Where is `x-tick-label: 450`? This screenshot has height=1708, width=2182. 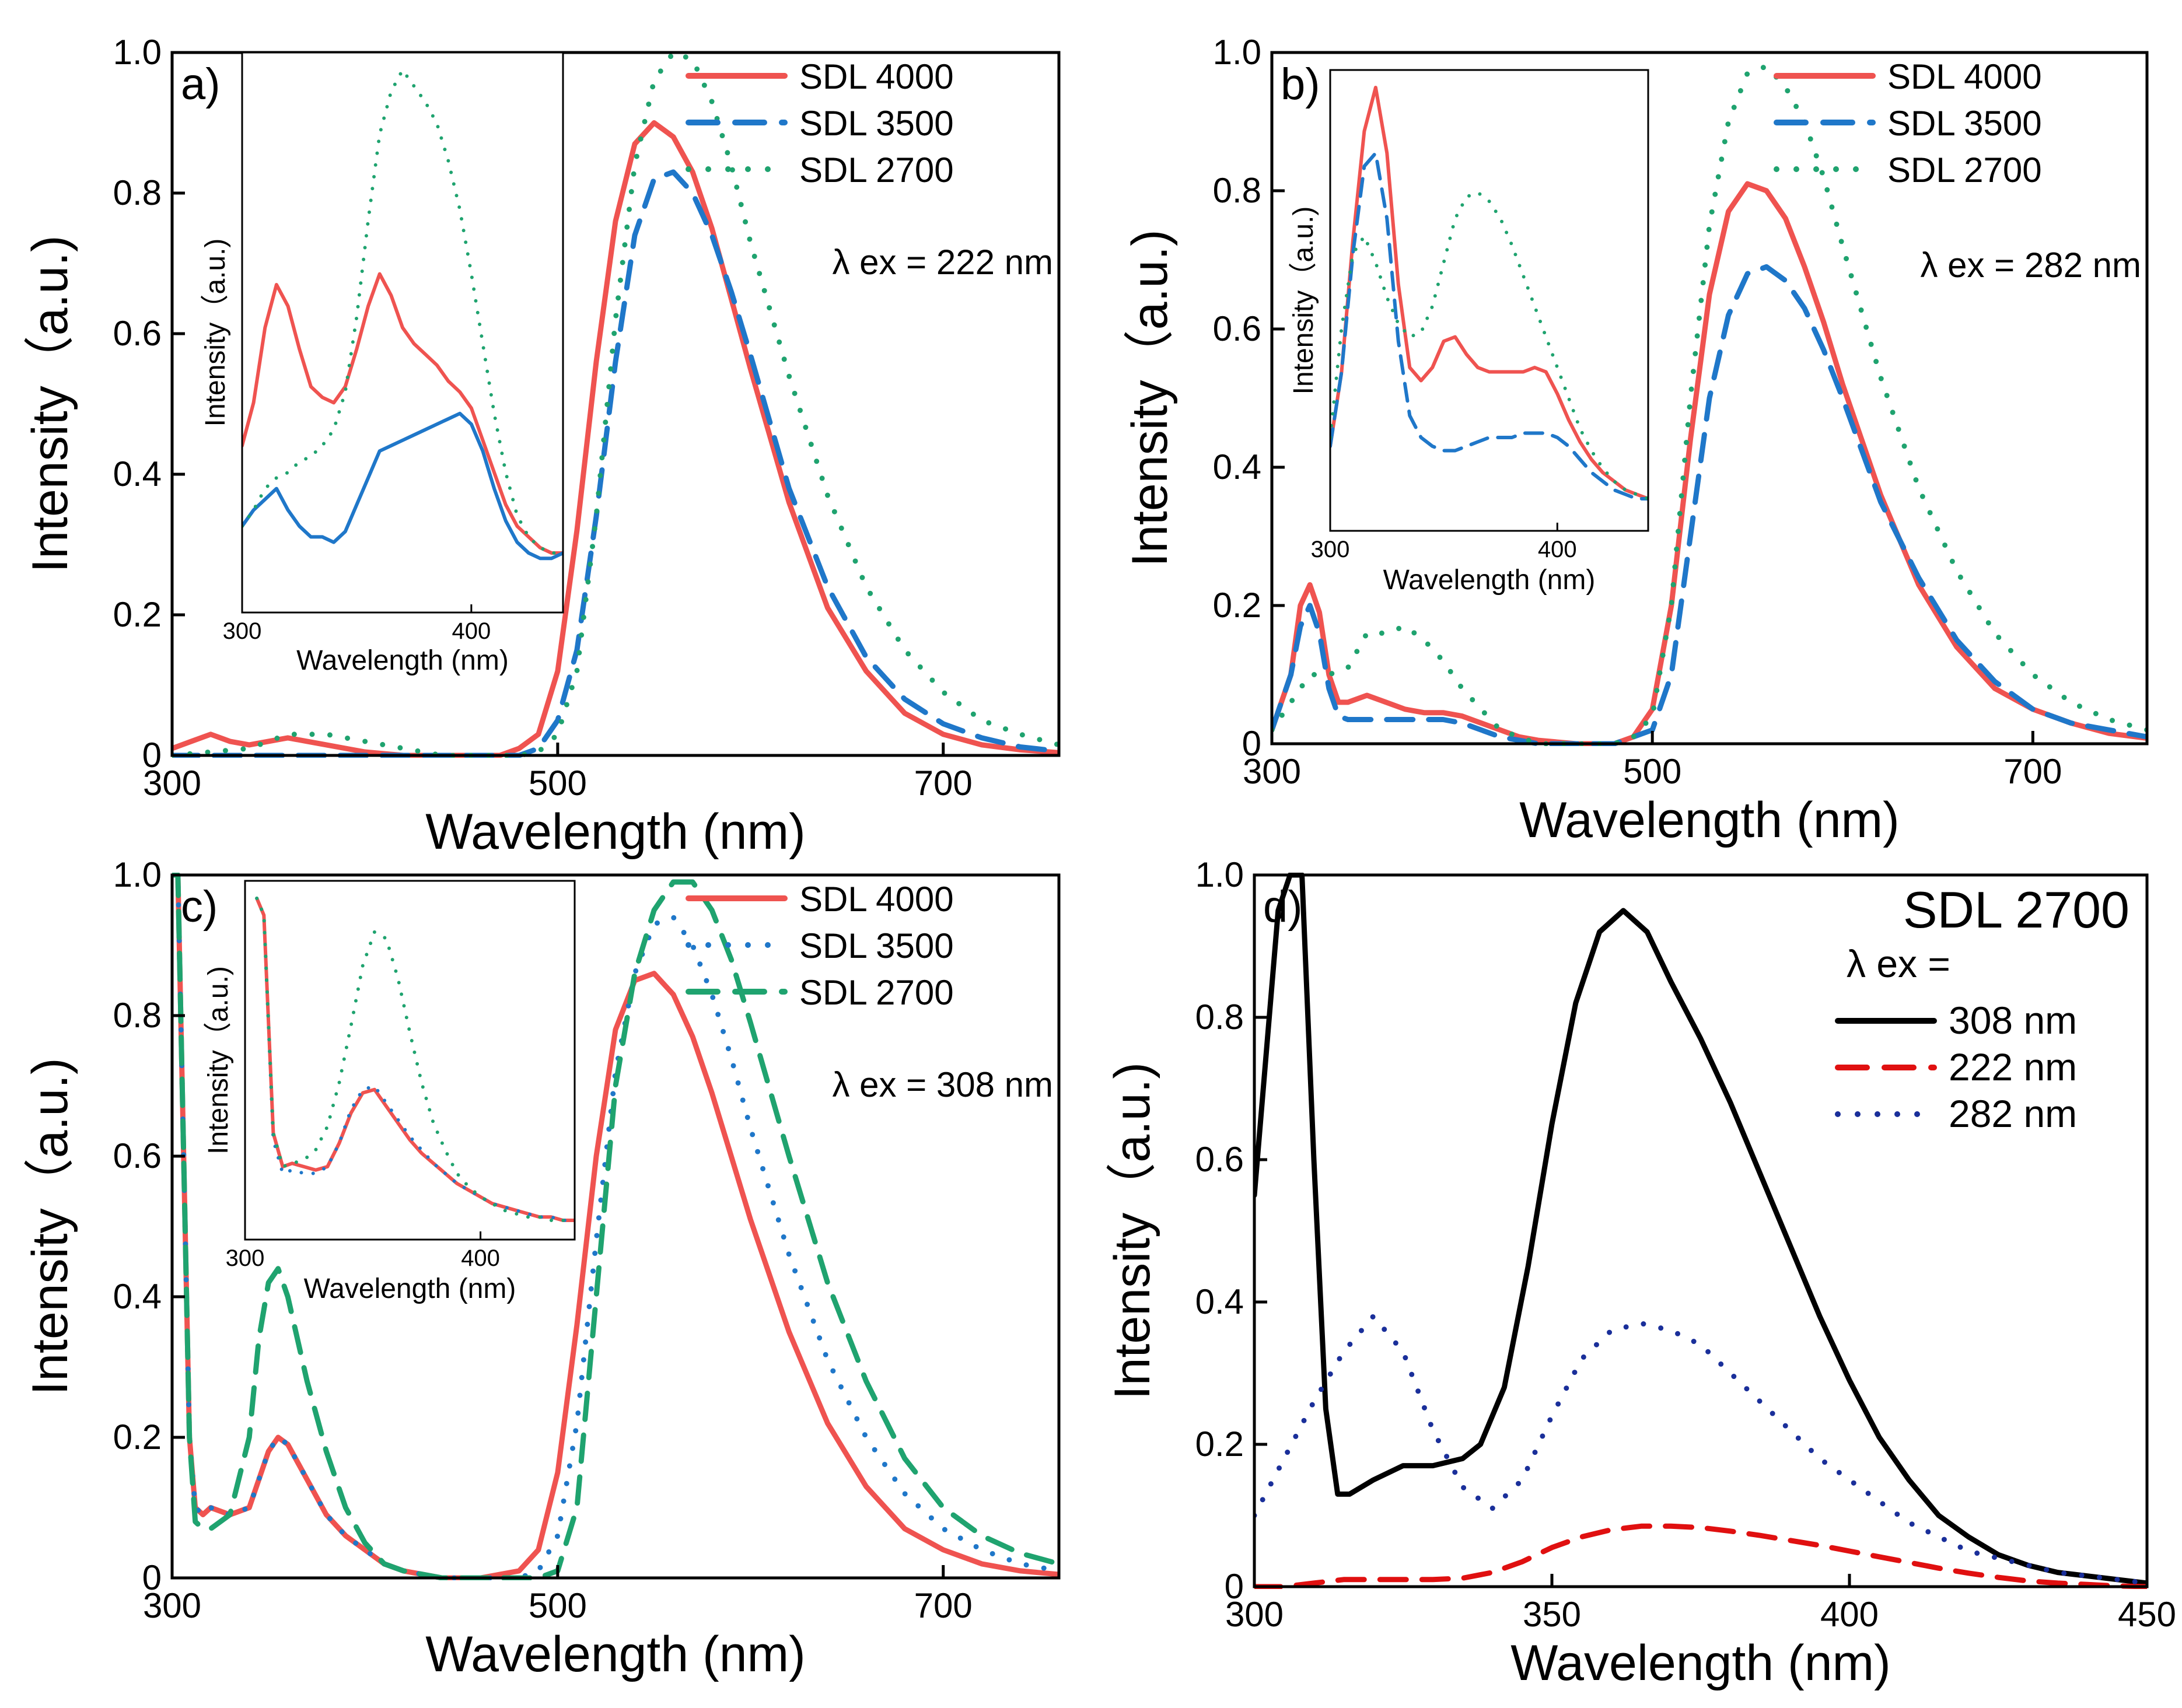
x-tick-label: 450 is located at coordinates (2147, 1615).